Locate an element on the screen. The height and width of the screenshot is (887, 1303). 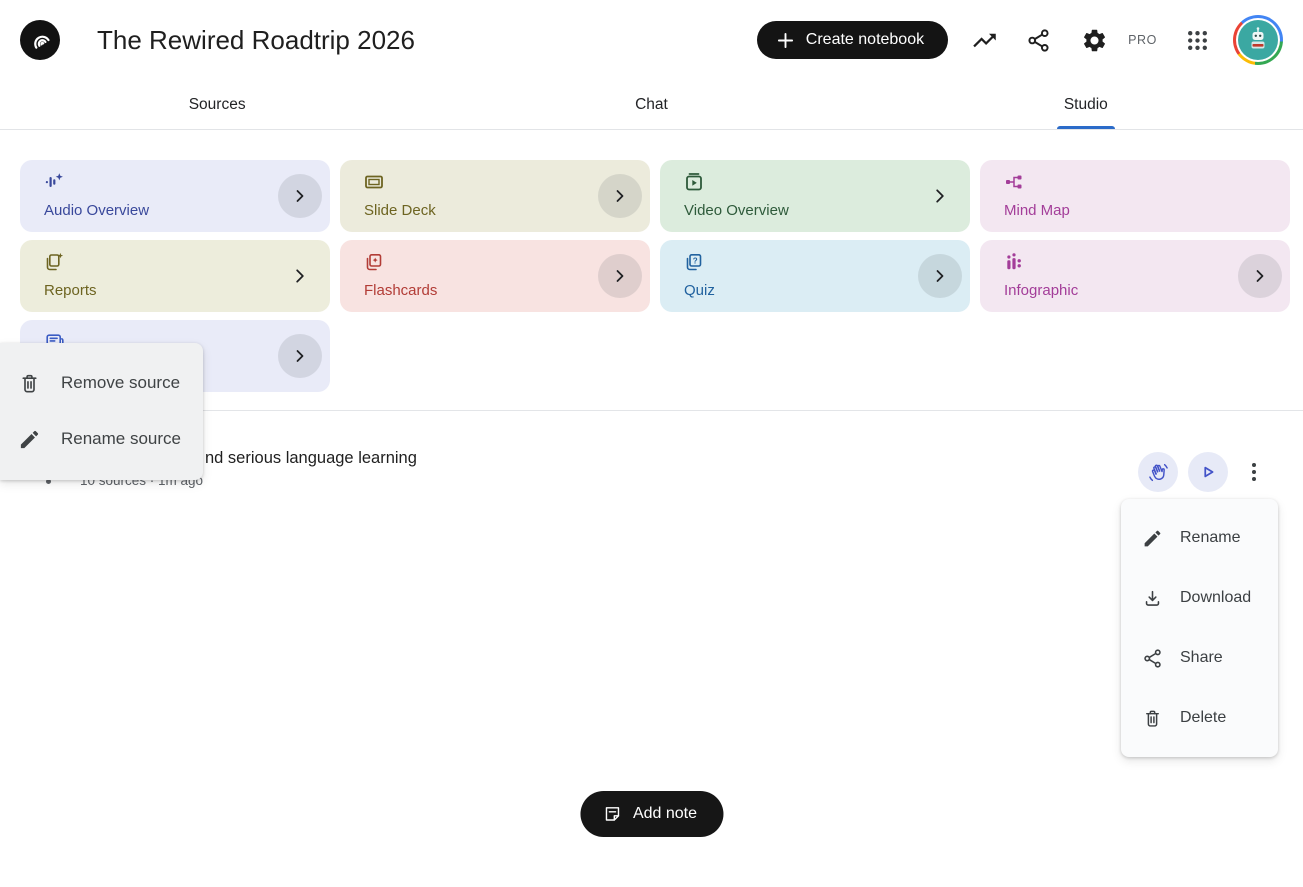
tab-chat-label: Chat is located at coordinates (651, 104).